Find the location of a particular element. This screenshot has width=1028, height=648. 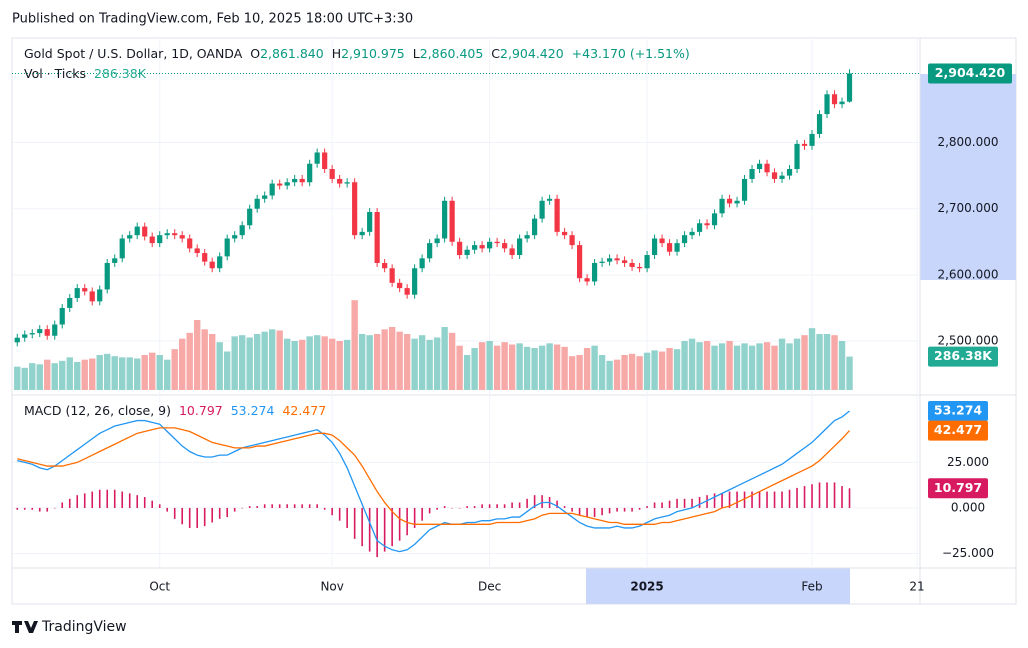

volume-badge is located at coordinates (963, 356).